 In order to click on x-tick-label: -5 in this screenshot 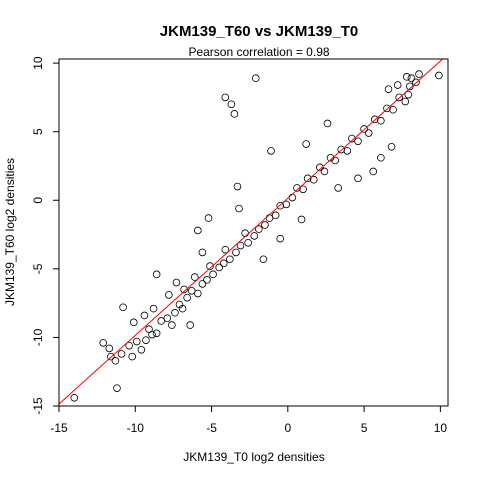, I will do `click(211, 428)`.